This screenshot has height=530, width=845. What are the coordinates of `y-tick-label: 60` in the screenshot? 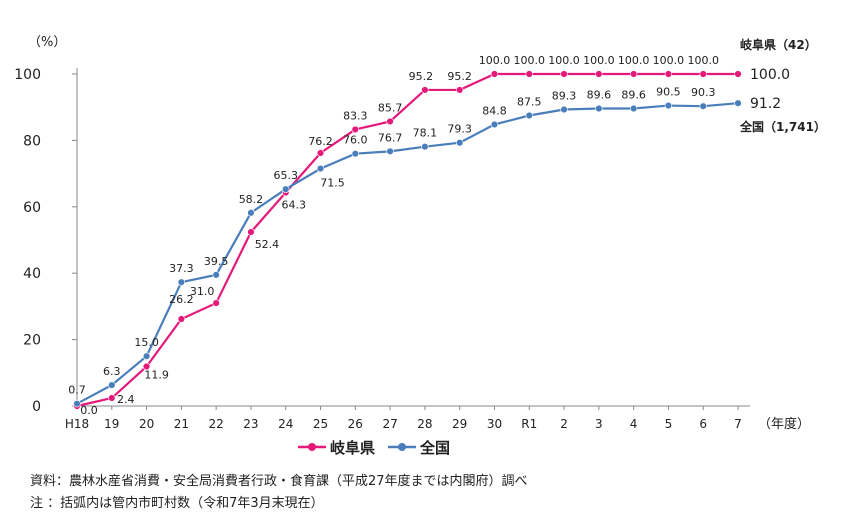 It's located at (32, 208).